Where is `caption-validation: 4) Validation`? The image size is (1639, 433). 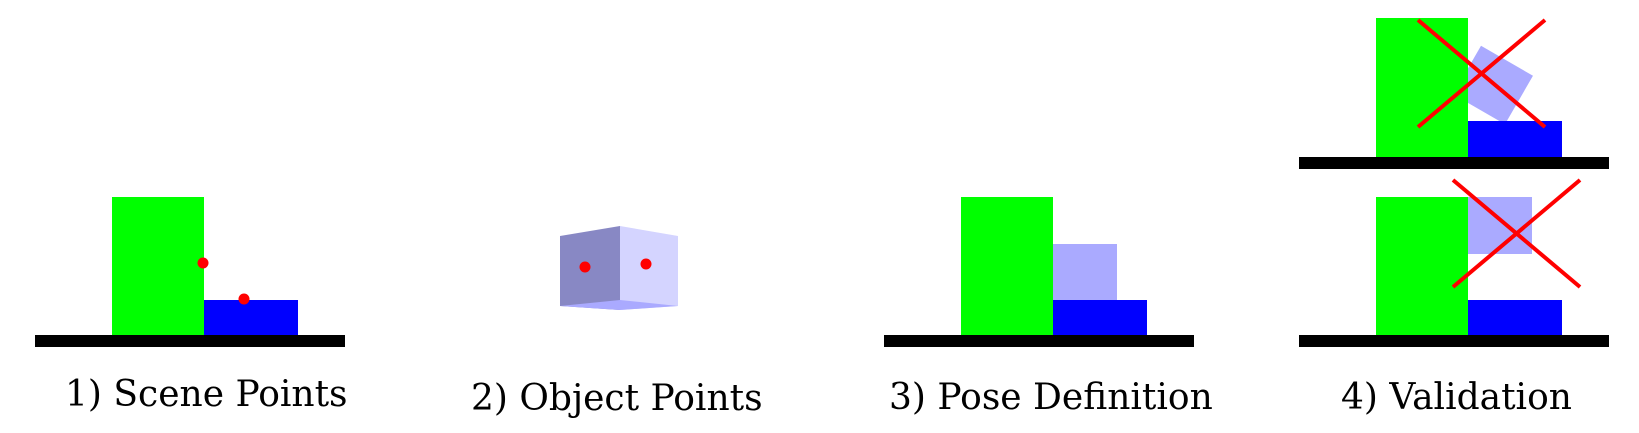
caption-validation: 4) Validation is located at coordinates (1456, 397).